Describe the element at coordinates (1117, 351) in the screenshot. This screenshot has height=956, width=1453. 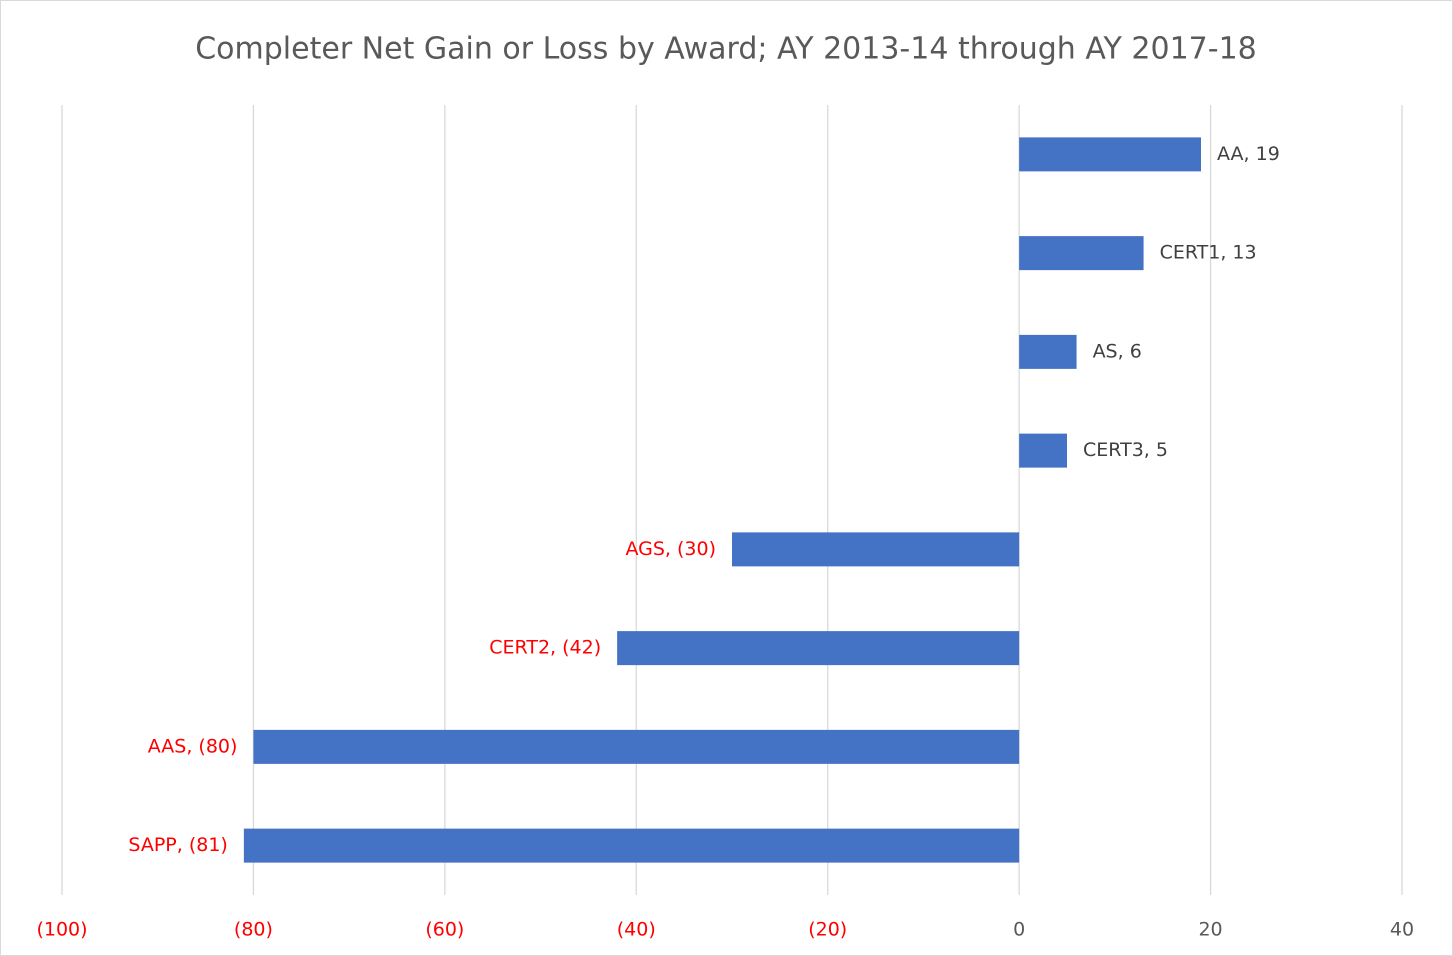
I see `data-label: AS, 6` at that location.